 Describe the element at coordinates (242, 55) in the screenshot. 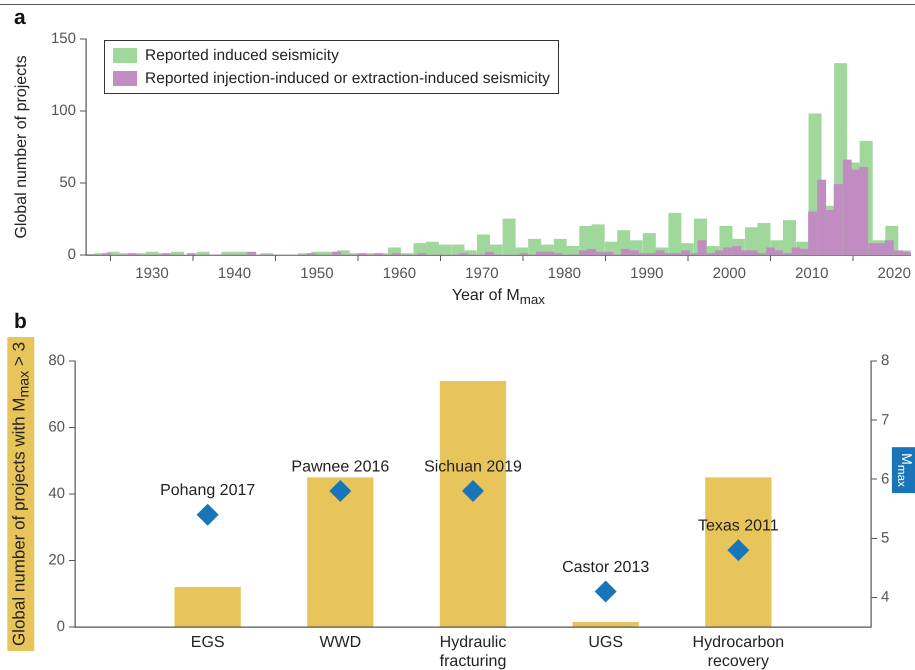

I see `legend-label: Reported induced seismicity` at that location.